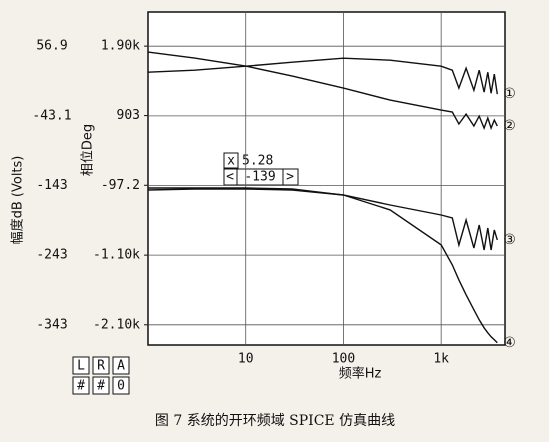  Describe the element at coordinates (116, 324) in the screenshot. I see `y2-tick-label: -2.10k` at that location.